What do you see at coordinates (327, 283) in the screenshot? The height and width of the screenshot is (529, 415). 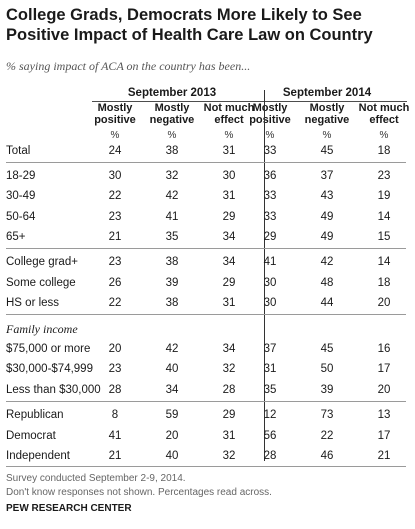 I see `data-cell: 48` at bounding box center [327, 283].